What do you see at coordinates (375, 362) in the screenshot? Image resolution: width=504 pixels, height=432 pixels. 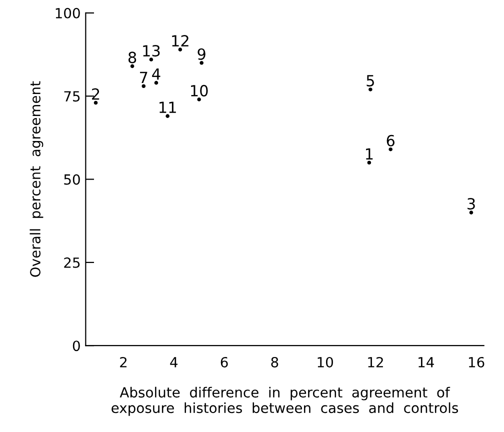 I see `x-tick-label: 12` at bounding box center [375, 362].